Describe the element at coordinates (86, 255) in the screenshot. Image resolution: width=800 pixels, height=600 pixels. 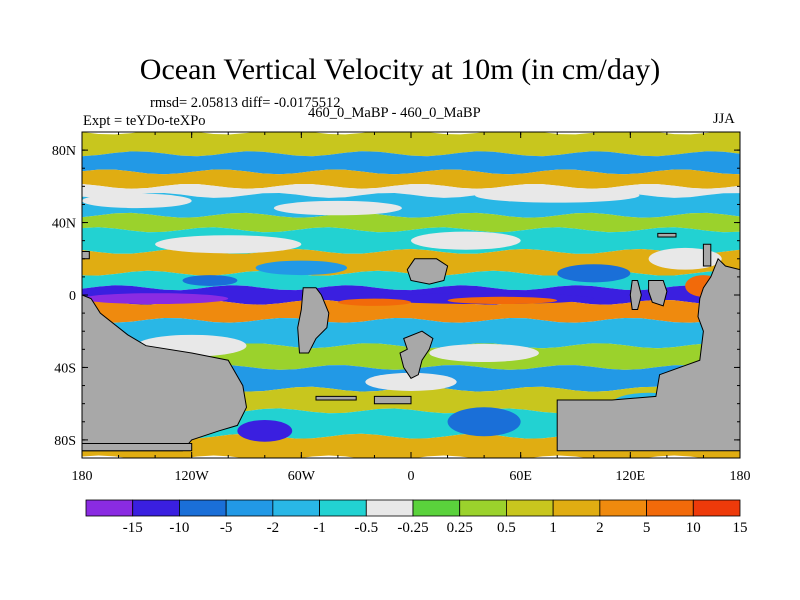
I see `land-west-coast-sliver` at that location.